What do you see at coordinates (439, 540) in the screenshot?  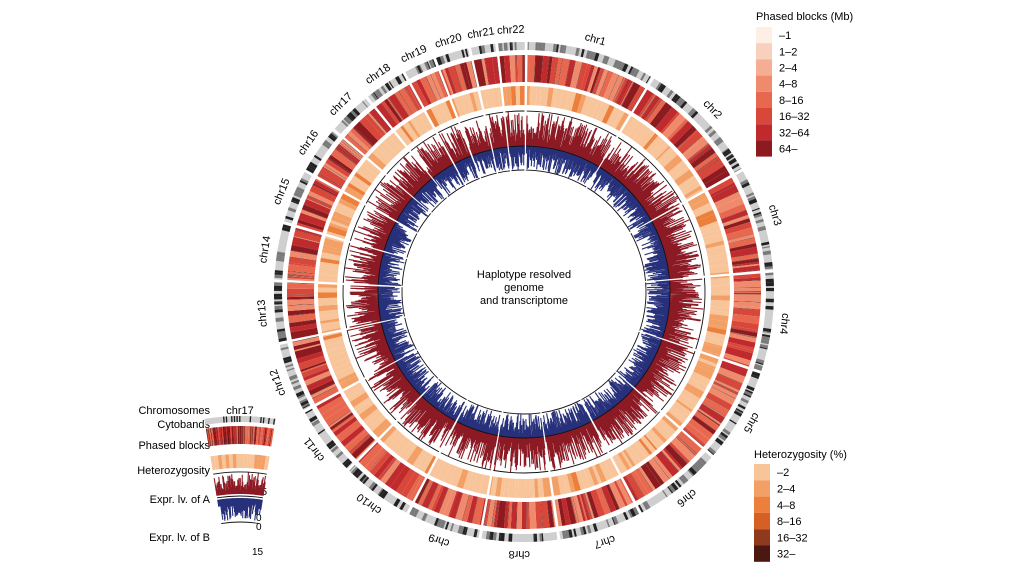 I see `chromosome-label: chr9` at bounding box center [439, 540].